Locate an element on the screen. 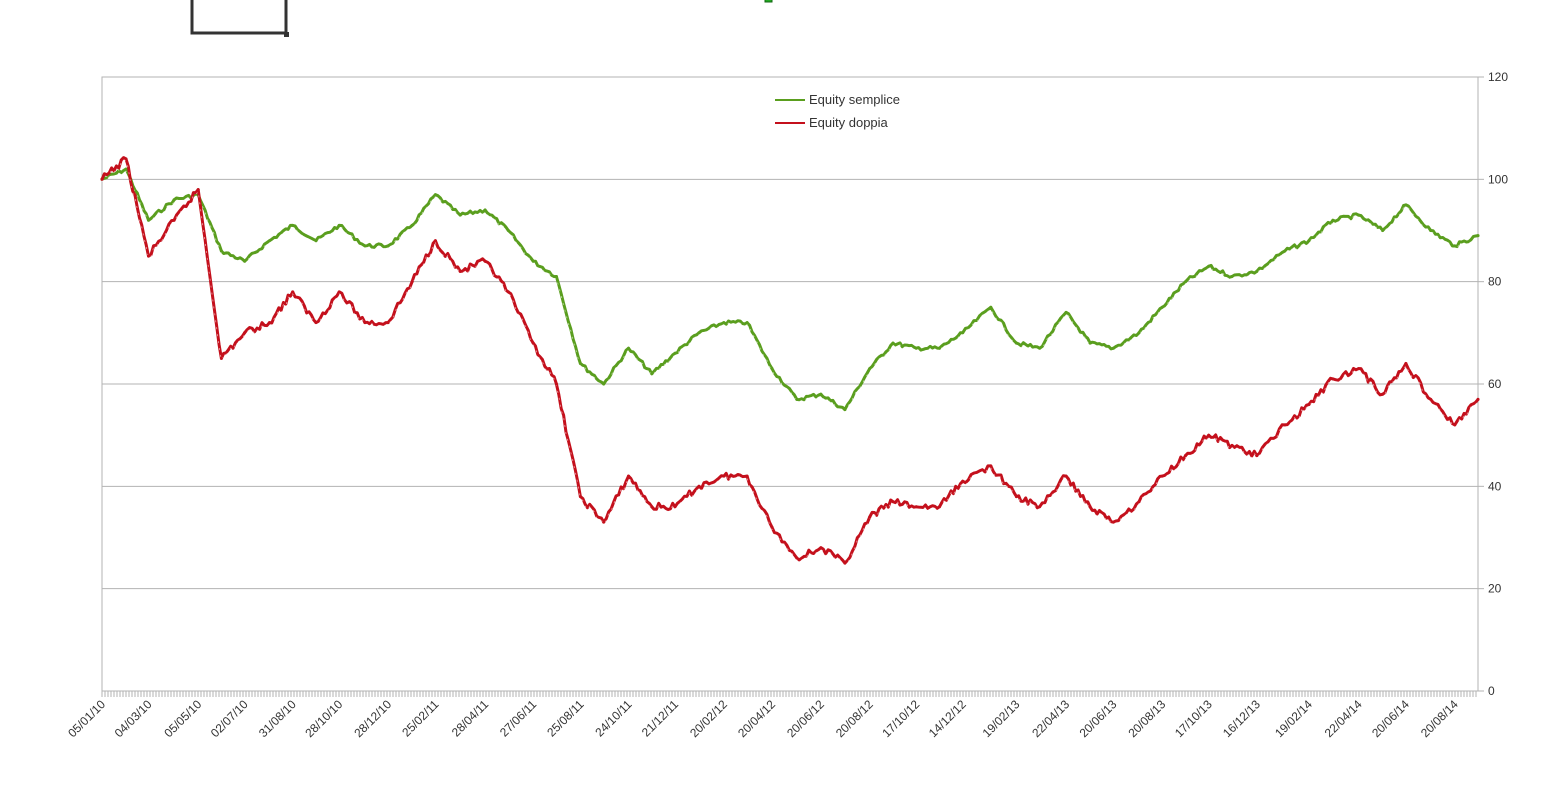 The width and height of the screenshot is (1541, 793). x-tick-label: 21/12/11 is located at coordinates (660, 718).